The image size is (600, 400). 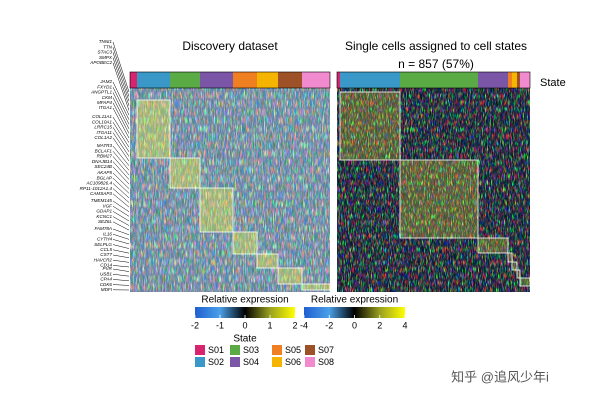 I want to click on gene-label: CKM, so click(x=107, y=97).